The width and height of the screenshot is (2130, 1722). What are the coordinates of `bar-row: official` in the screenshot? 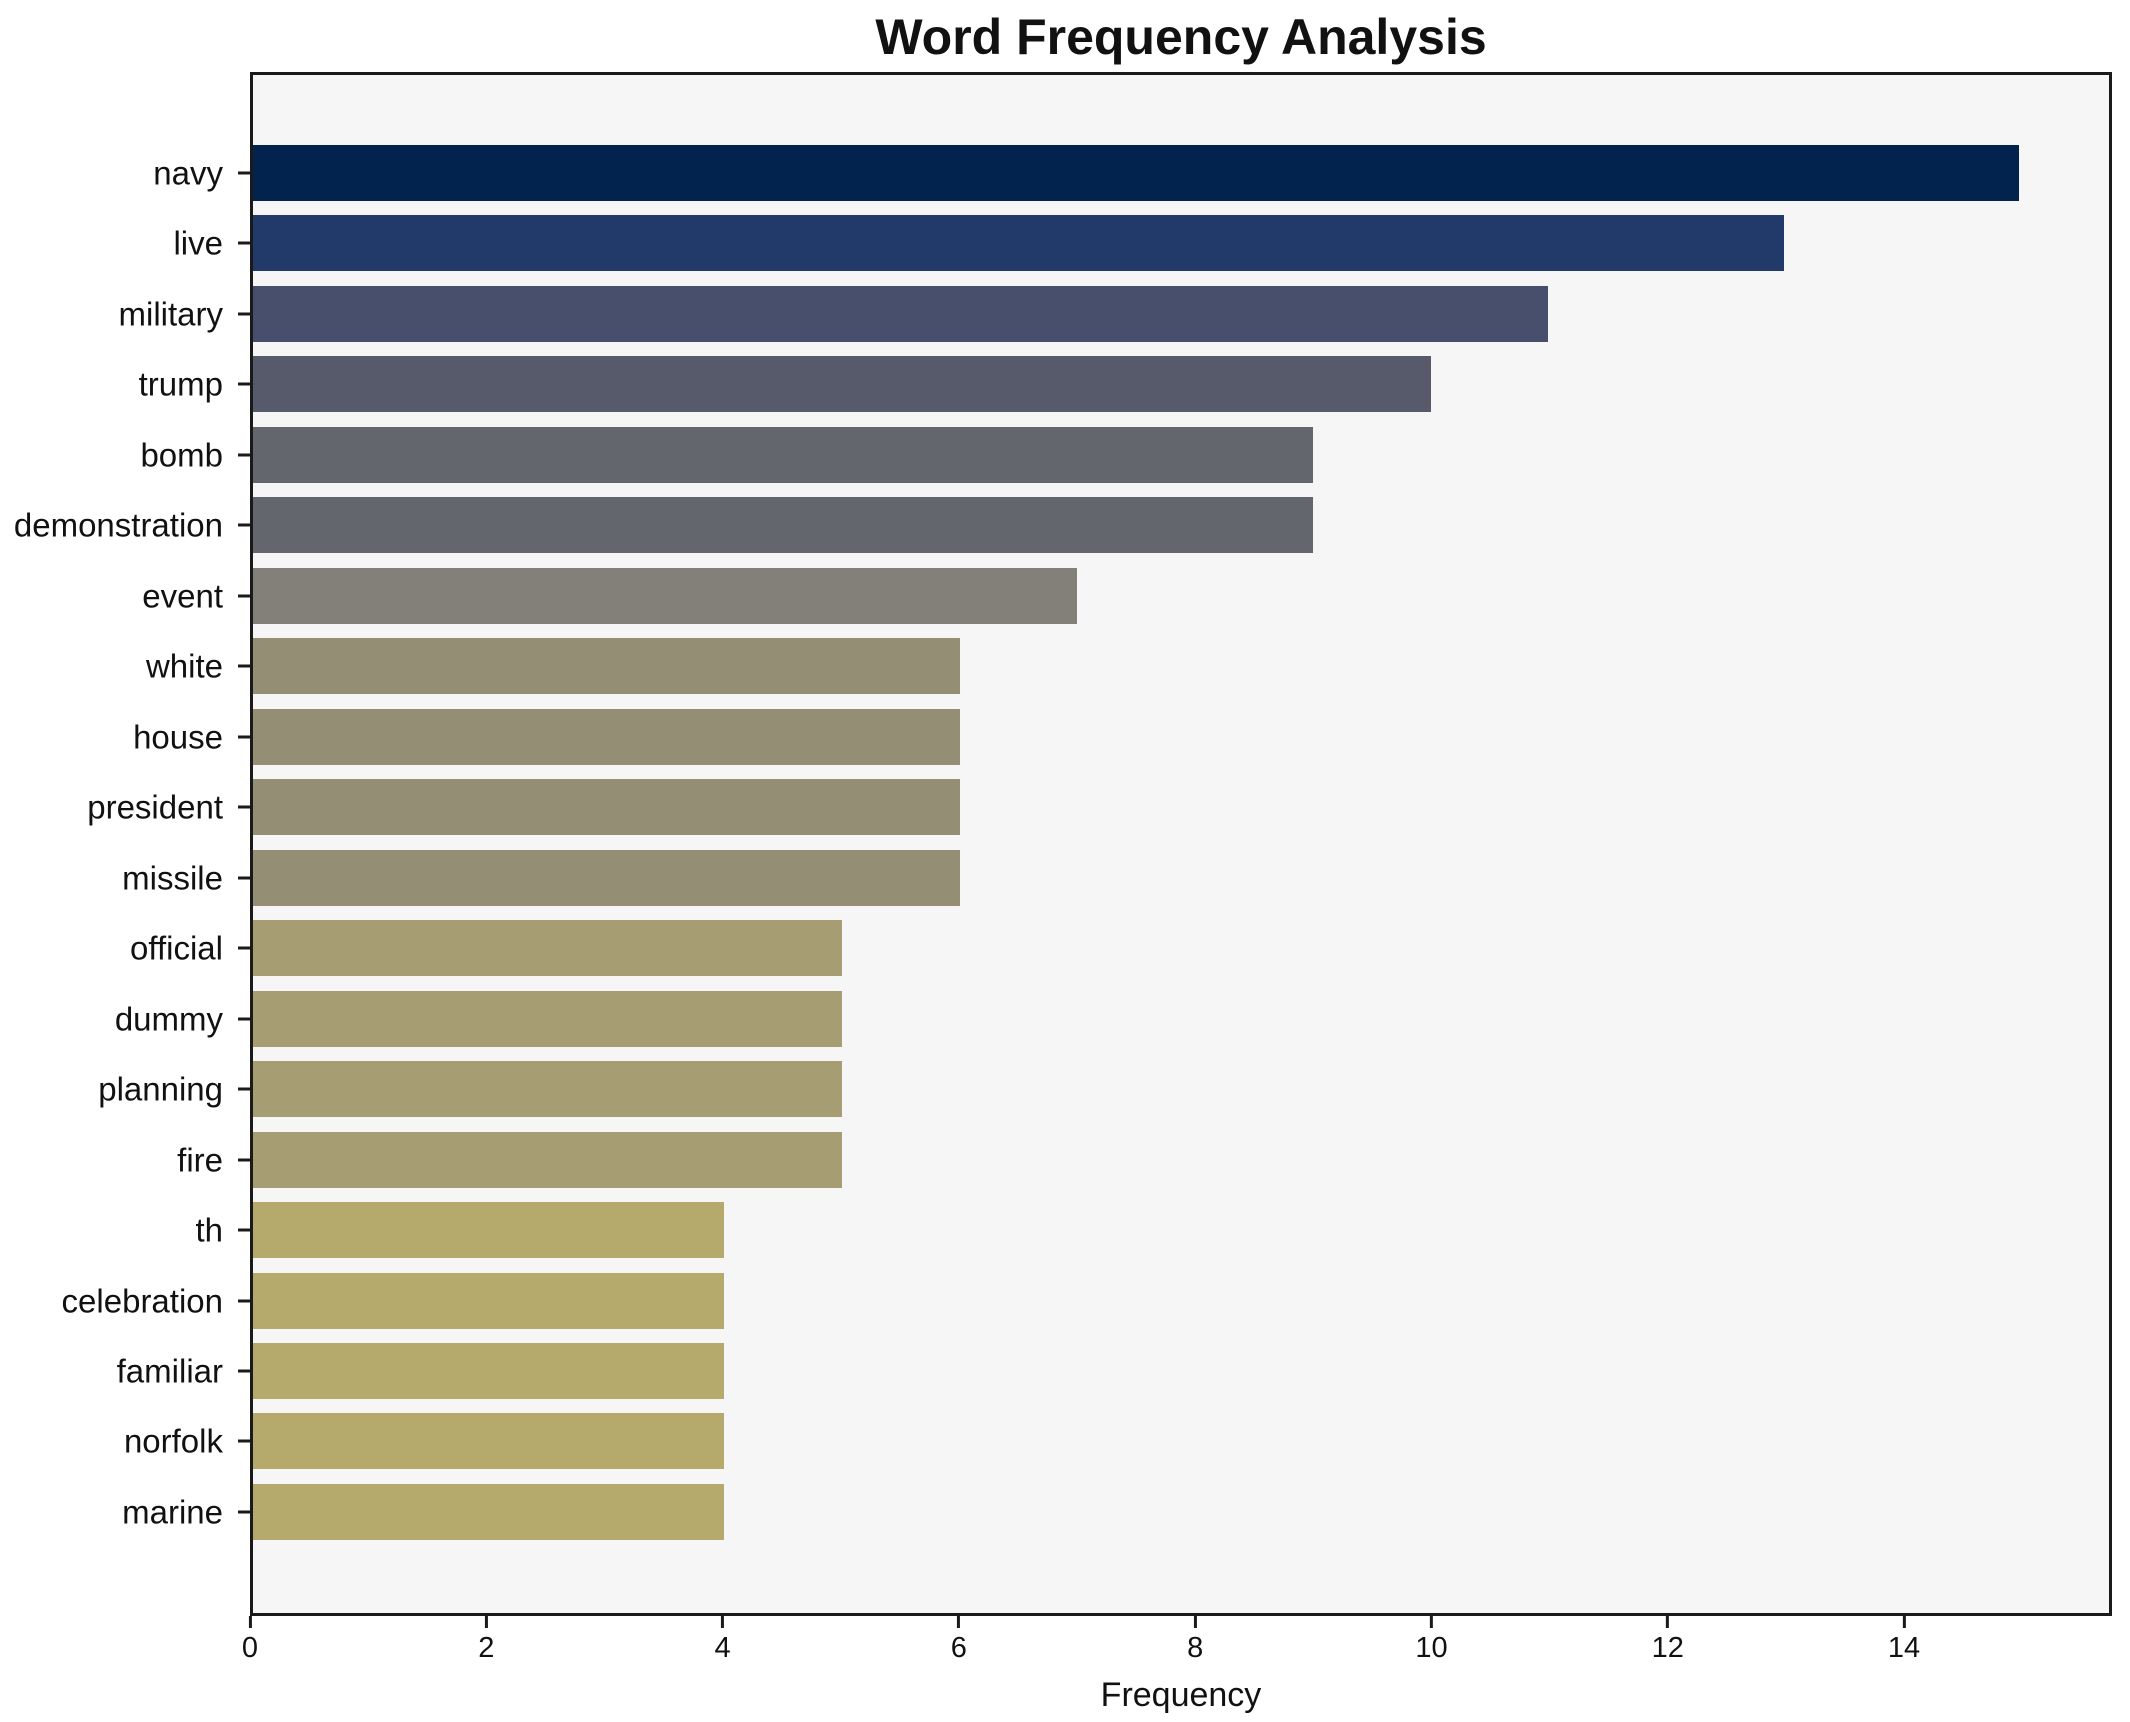 It's located at (1119, 948).